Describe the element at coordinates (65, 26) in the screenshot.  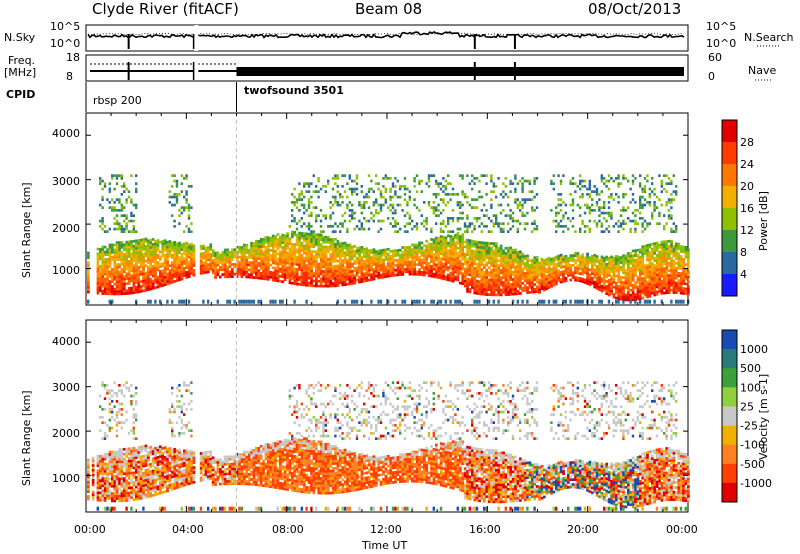
I see `noise-left-tick-high: 10^5` at that location.